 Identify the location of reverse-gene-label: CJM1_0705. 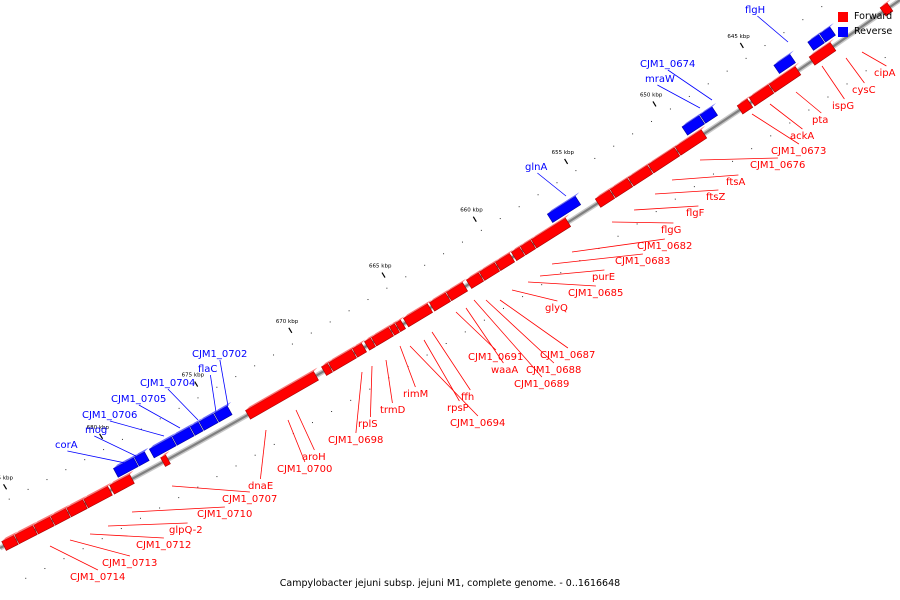
(138, 399).